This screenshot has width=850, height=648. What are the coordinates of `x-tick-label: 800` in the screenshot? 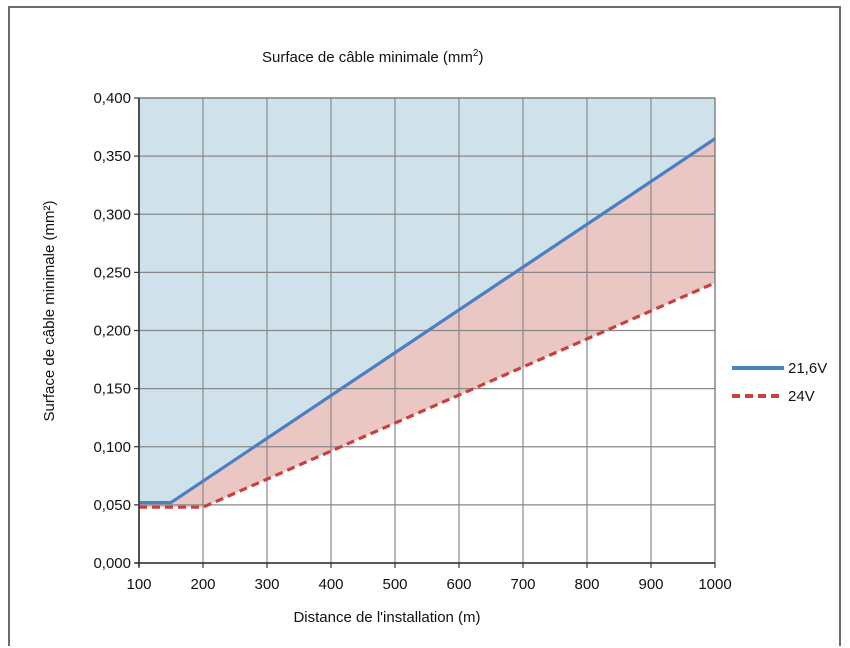 It's located at (586, 584).